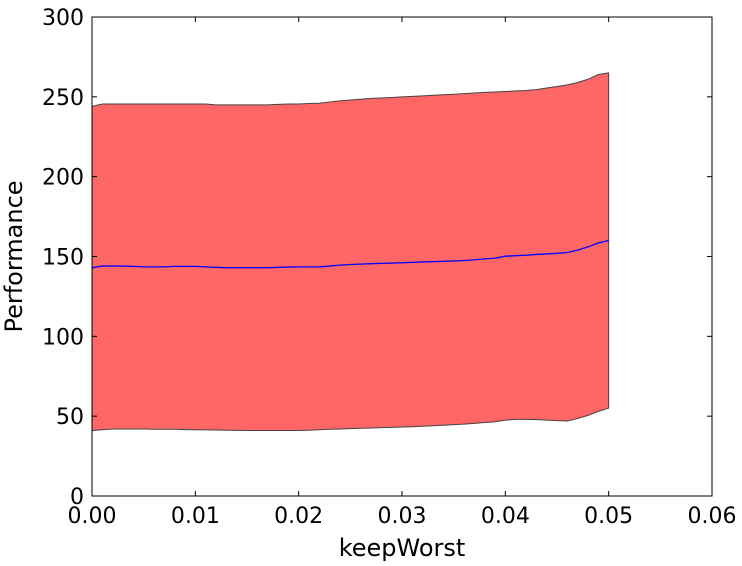  What do you see at coordinates (77, 497) in the screenshot?
I see `y-tick-label: 0` at bounding box center [77, 497].